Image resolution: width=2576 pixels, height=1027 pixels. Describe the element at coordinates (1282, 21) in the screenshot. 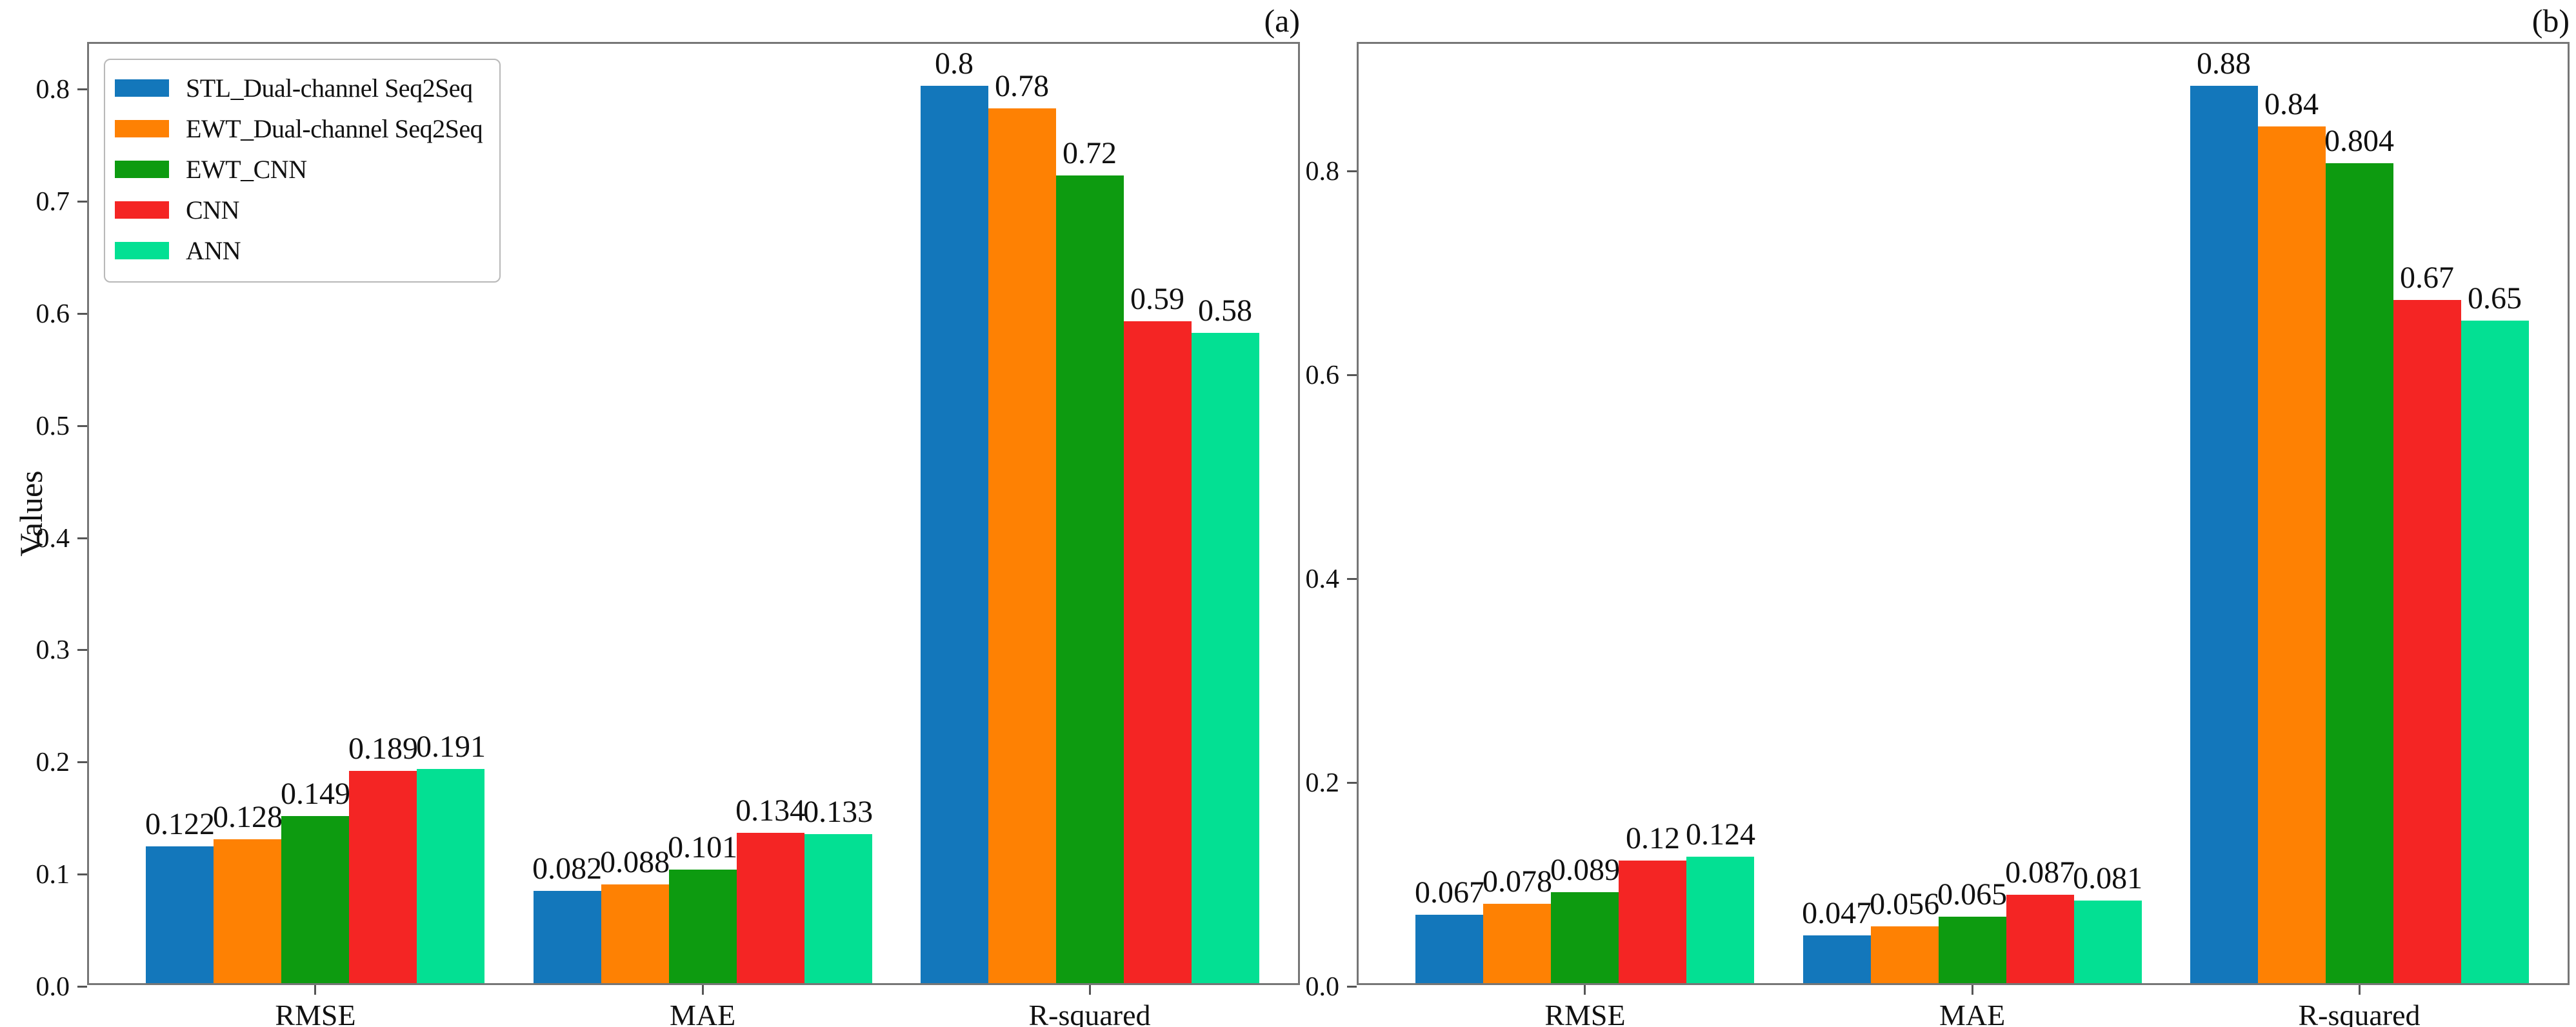

I see `panel-a-corner-label: (a)` at that location.